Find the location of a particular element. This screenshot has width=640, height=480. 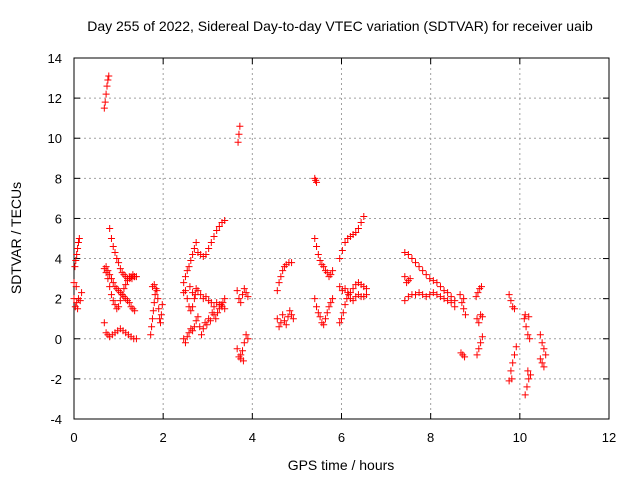

series-arc-x is located at coordinates (430, 277).